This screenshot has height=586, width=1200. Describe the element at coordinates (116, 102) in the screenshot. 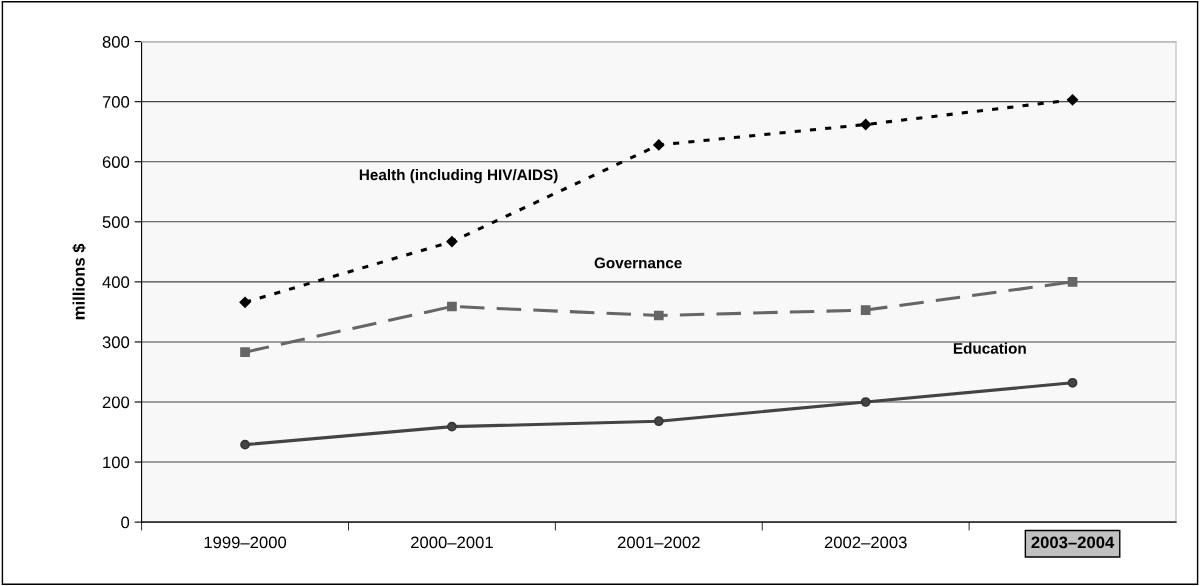

I see `y-tick-label: 700` at that location.